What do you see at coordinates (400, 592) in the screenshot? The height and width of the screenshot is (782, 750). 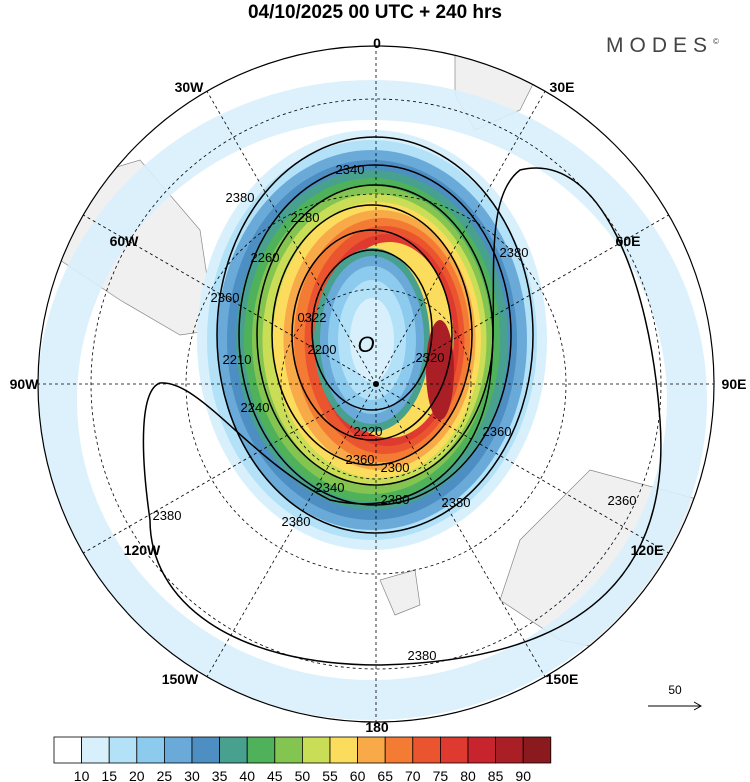 I see `new-zealand-land` at bounding box center [400, 592].